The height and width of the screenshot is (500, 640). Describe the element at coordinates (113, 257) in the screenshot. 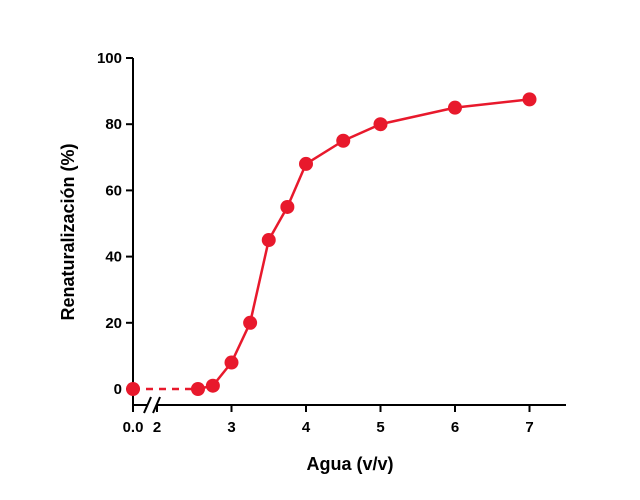

I see `y-tick-label: 40` at that location.